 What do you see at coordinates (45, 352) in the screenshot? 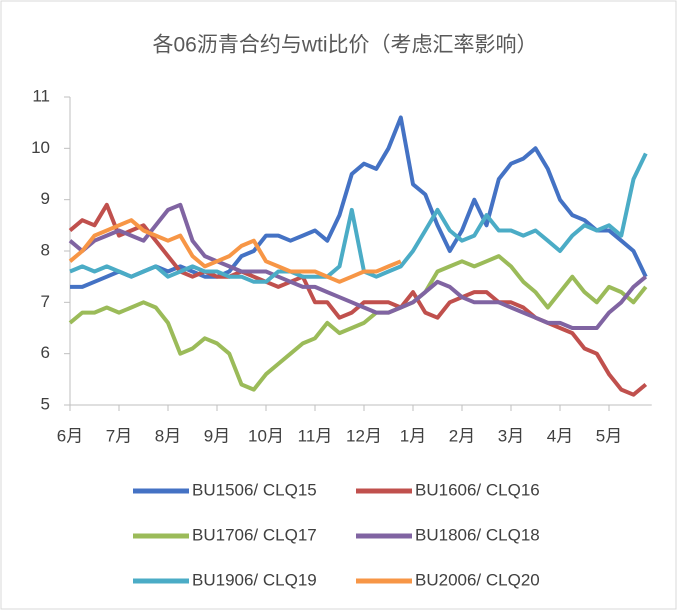
I see `y-tick-label: 6` at bounding box center [45, 352].